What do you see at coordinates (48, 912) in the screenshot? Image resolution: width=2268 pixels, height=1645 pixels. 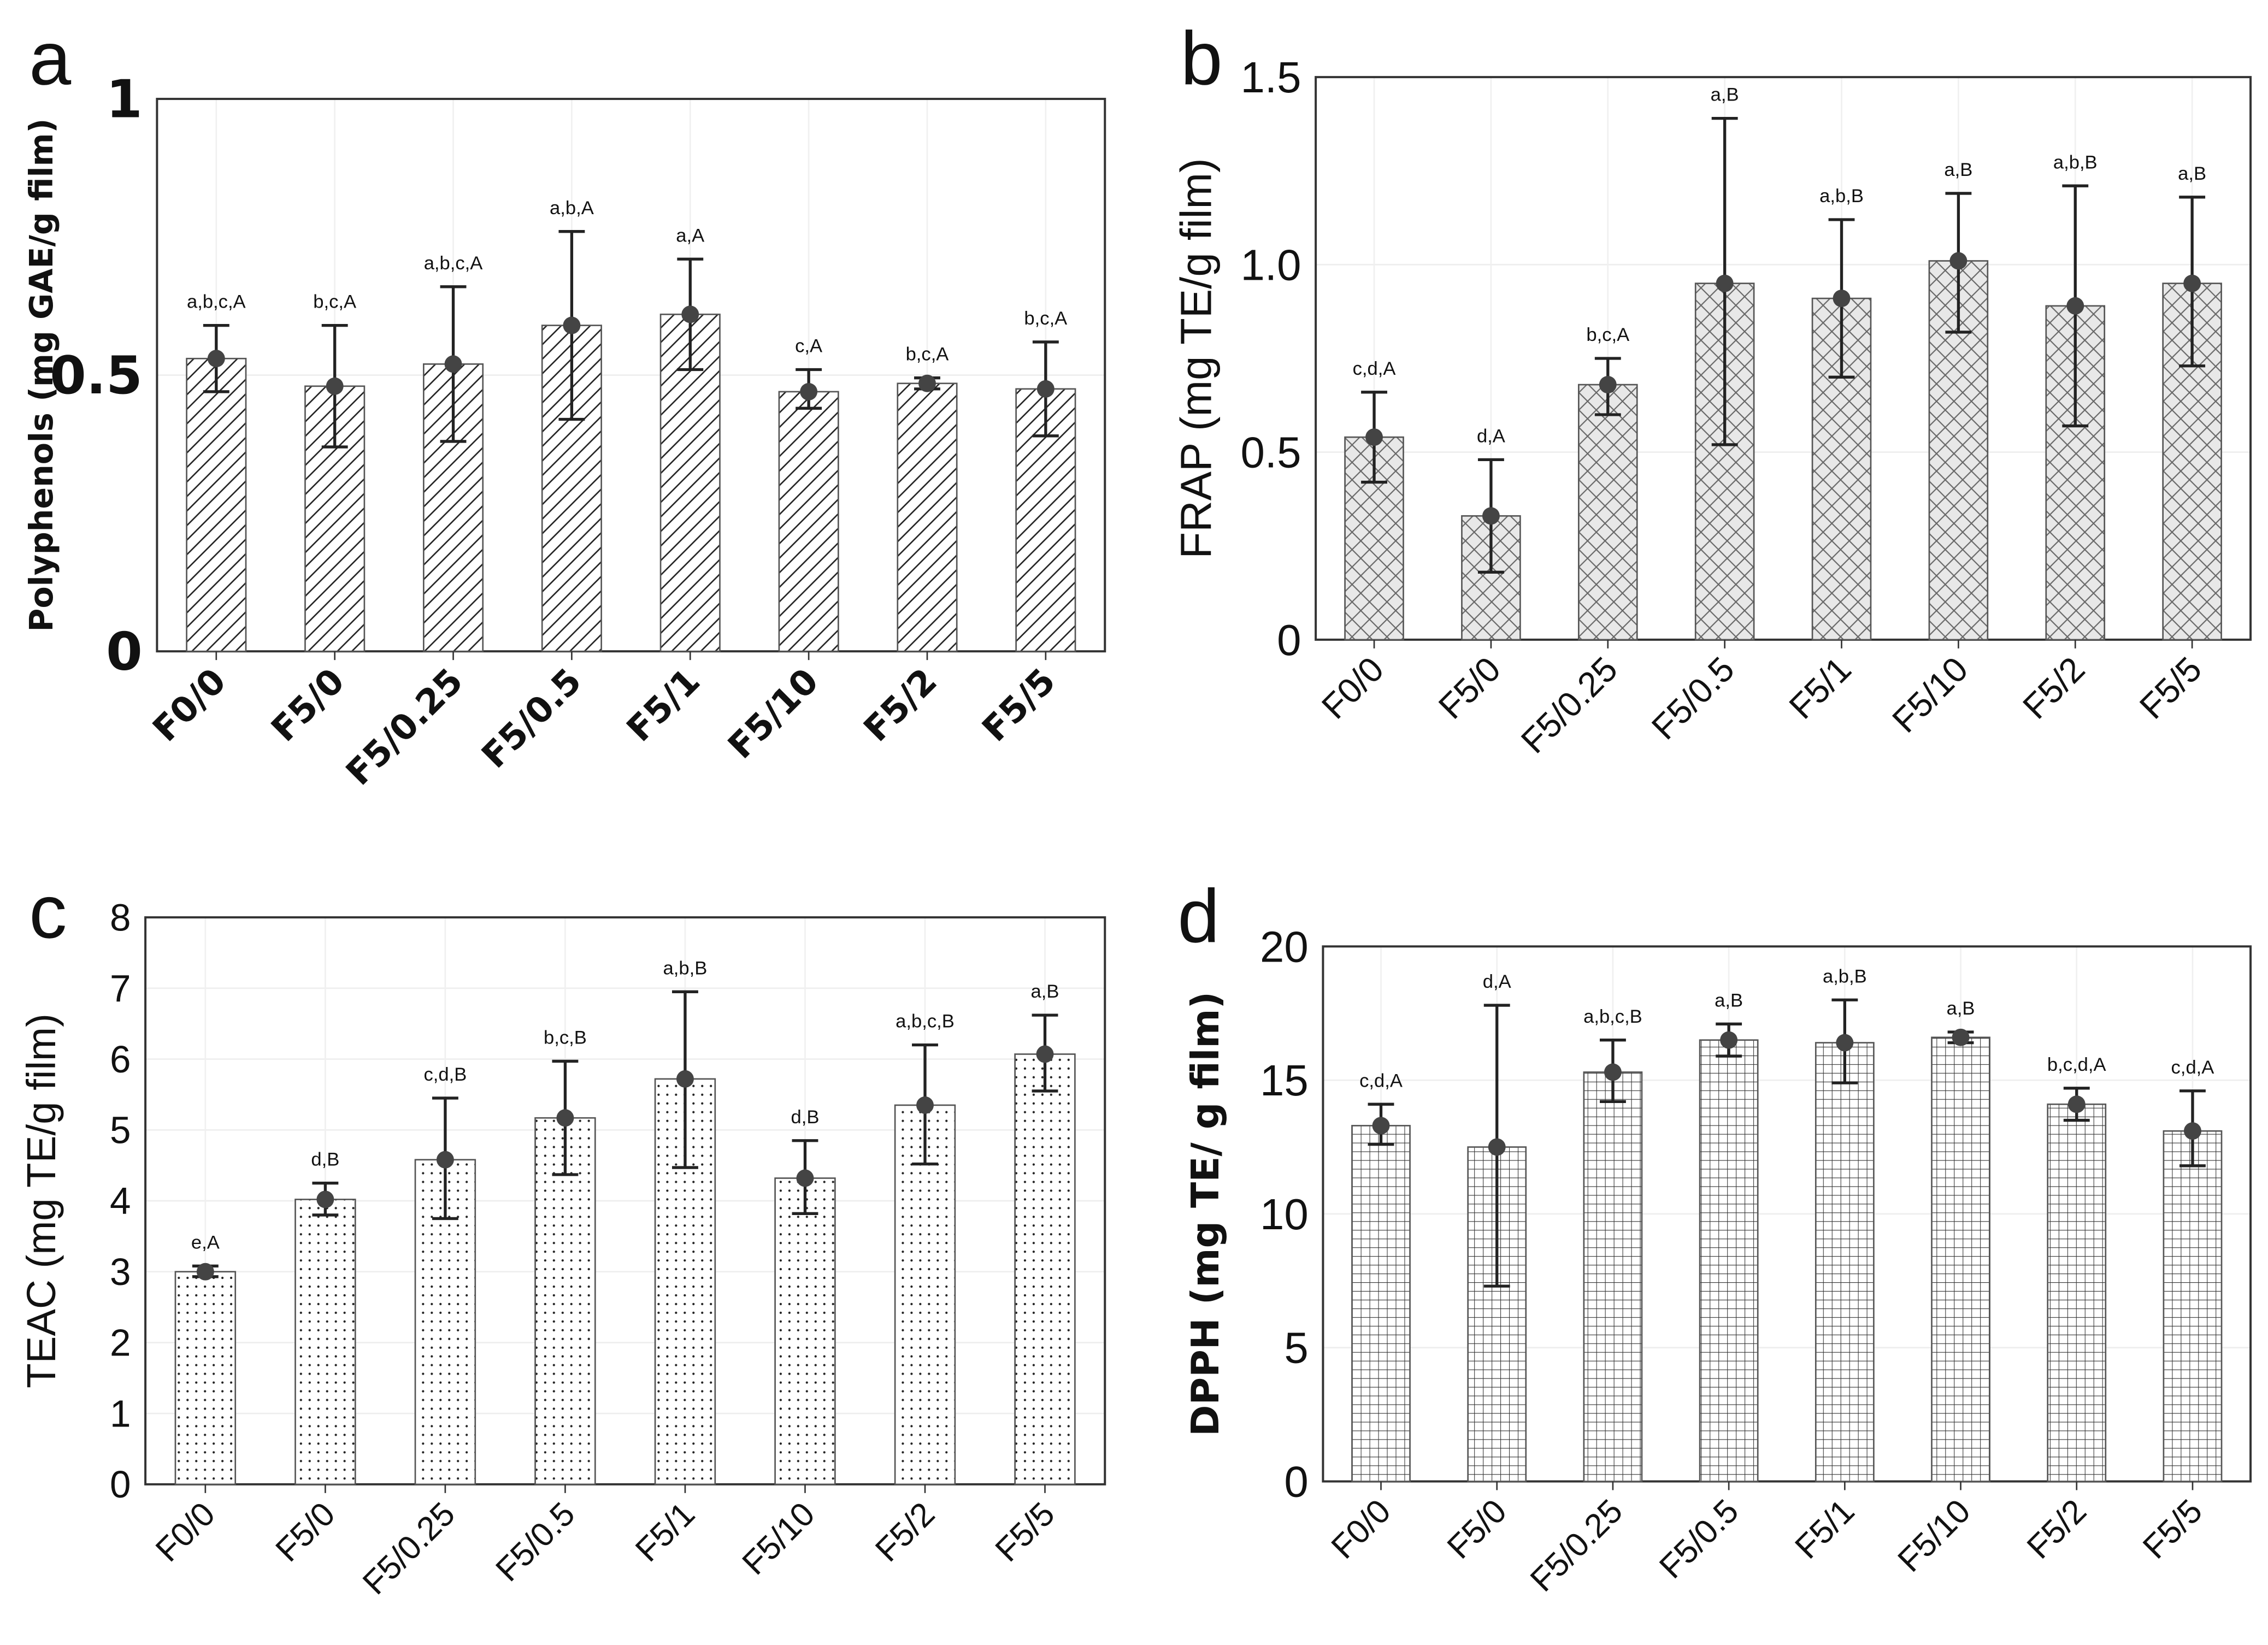 I see `panel-label-c: c` at bounding box center [48, 912].